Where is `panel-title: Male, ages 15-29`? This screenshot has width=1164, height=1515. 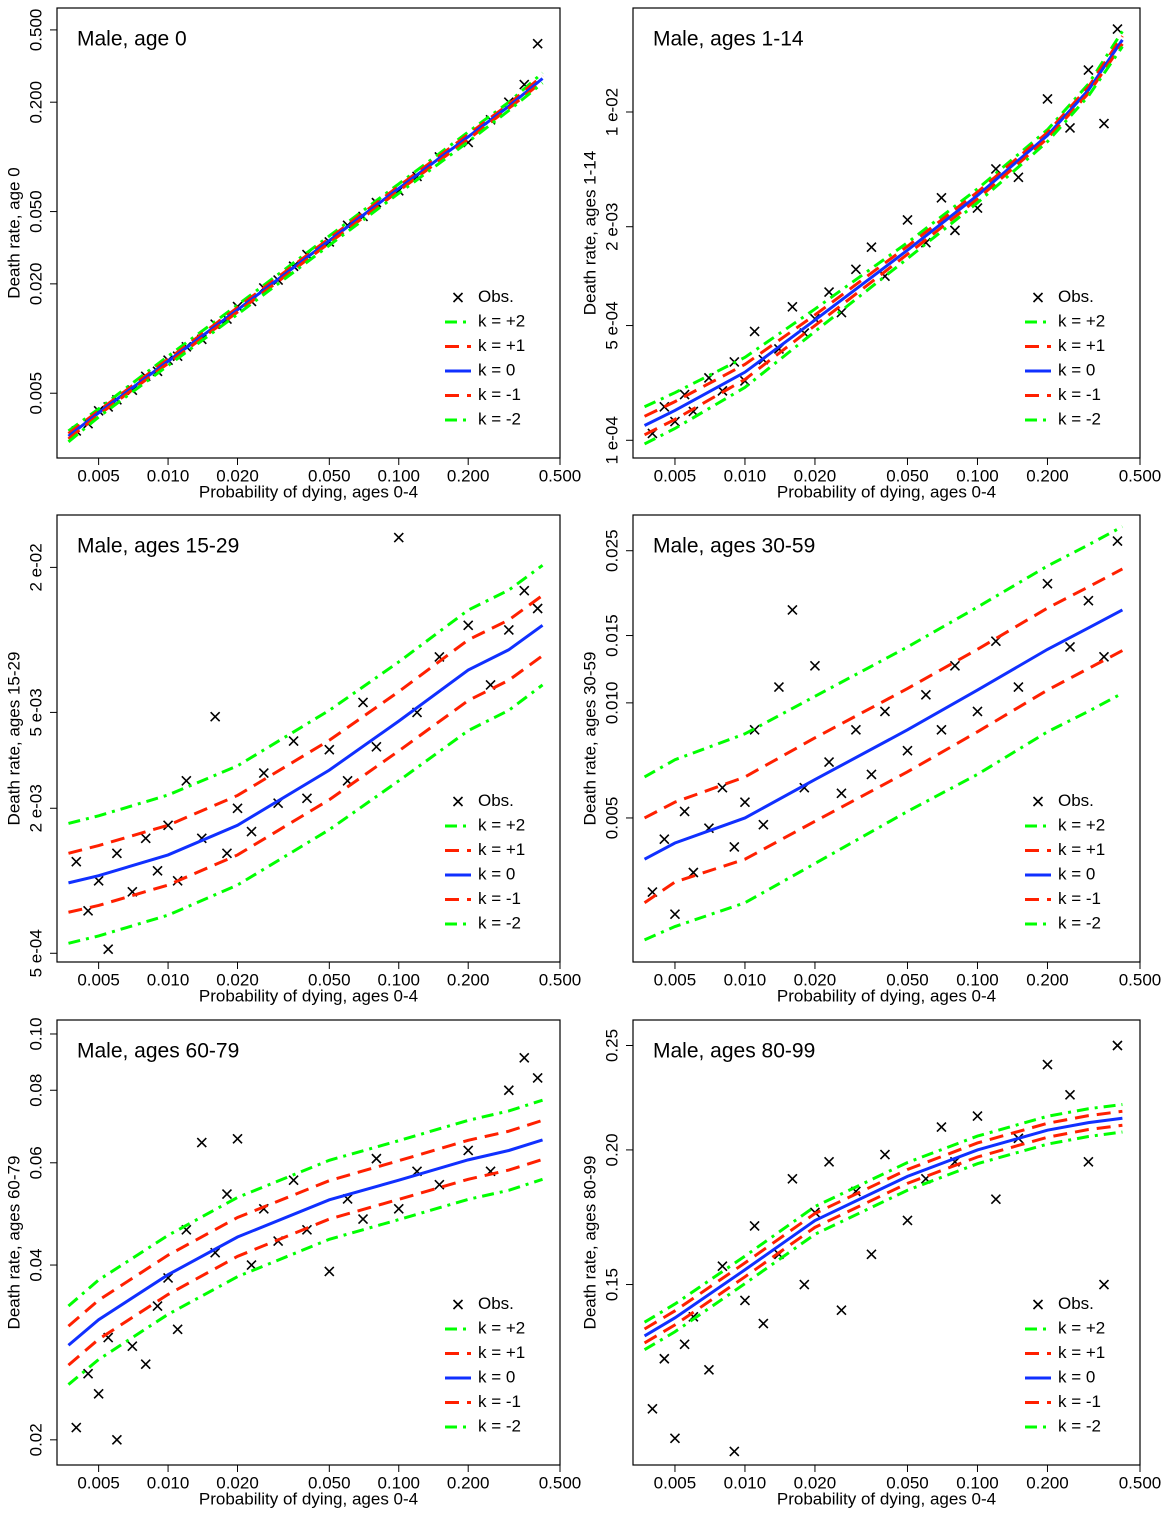 panel-title: Male, ages 15-29 is located at coordinates (158, 546).